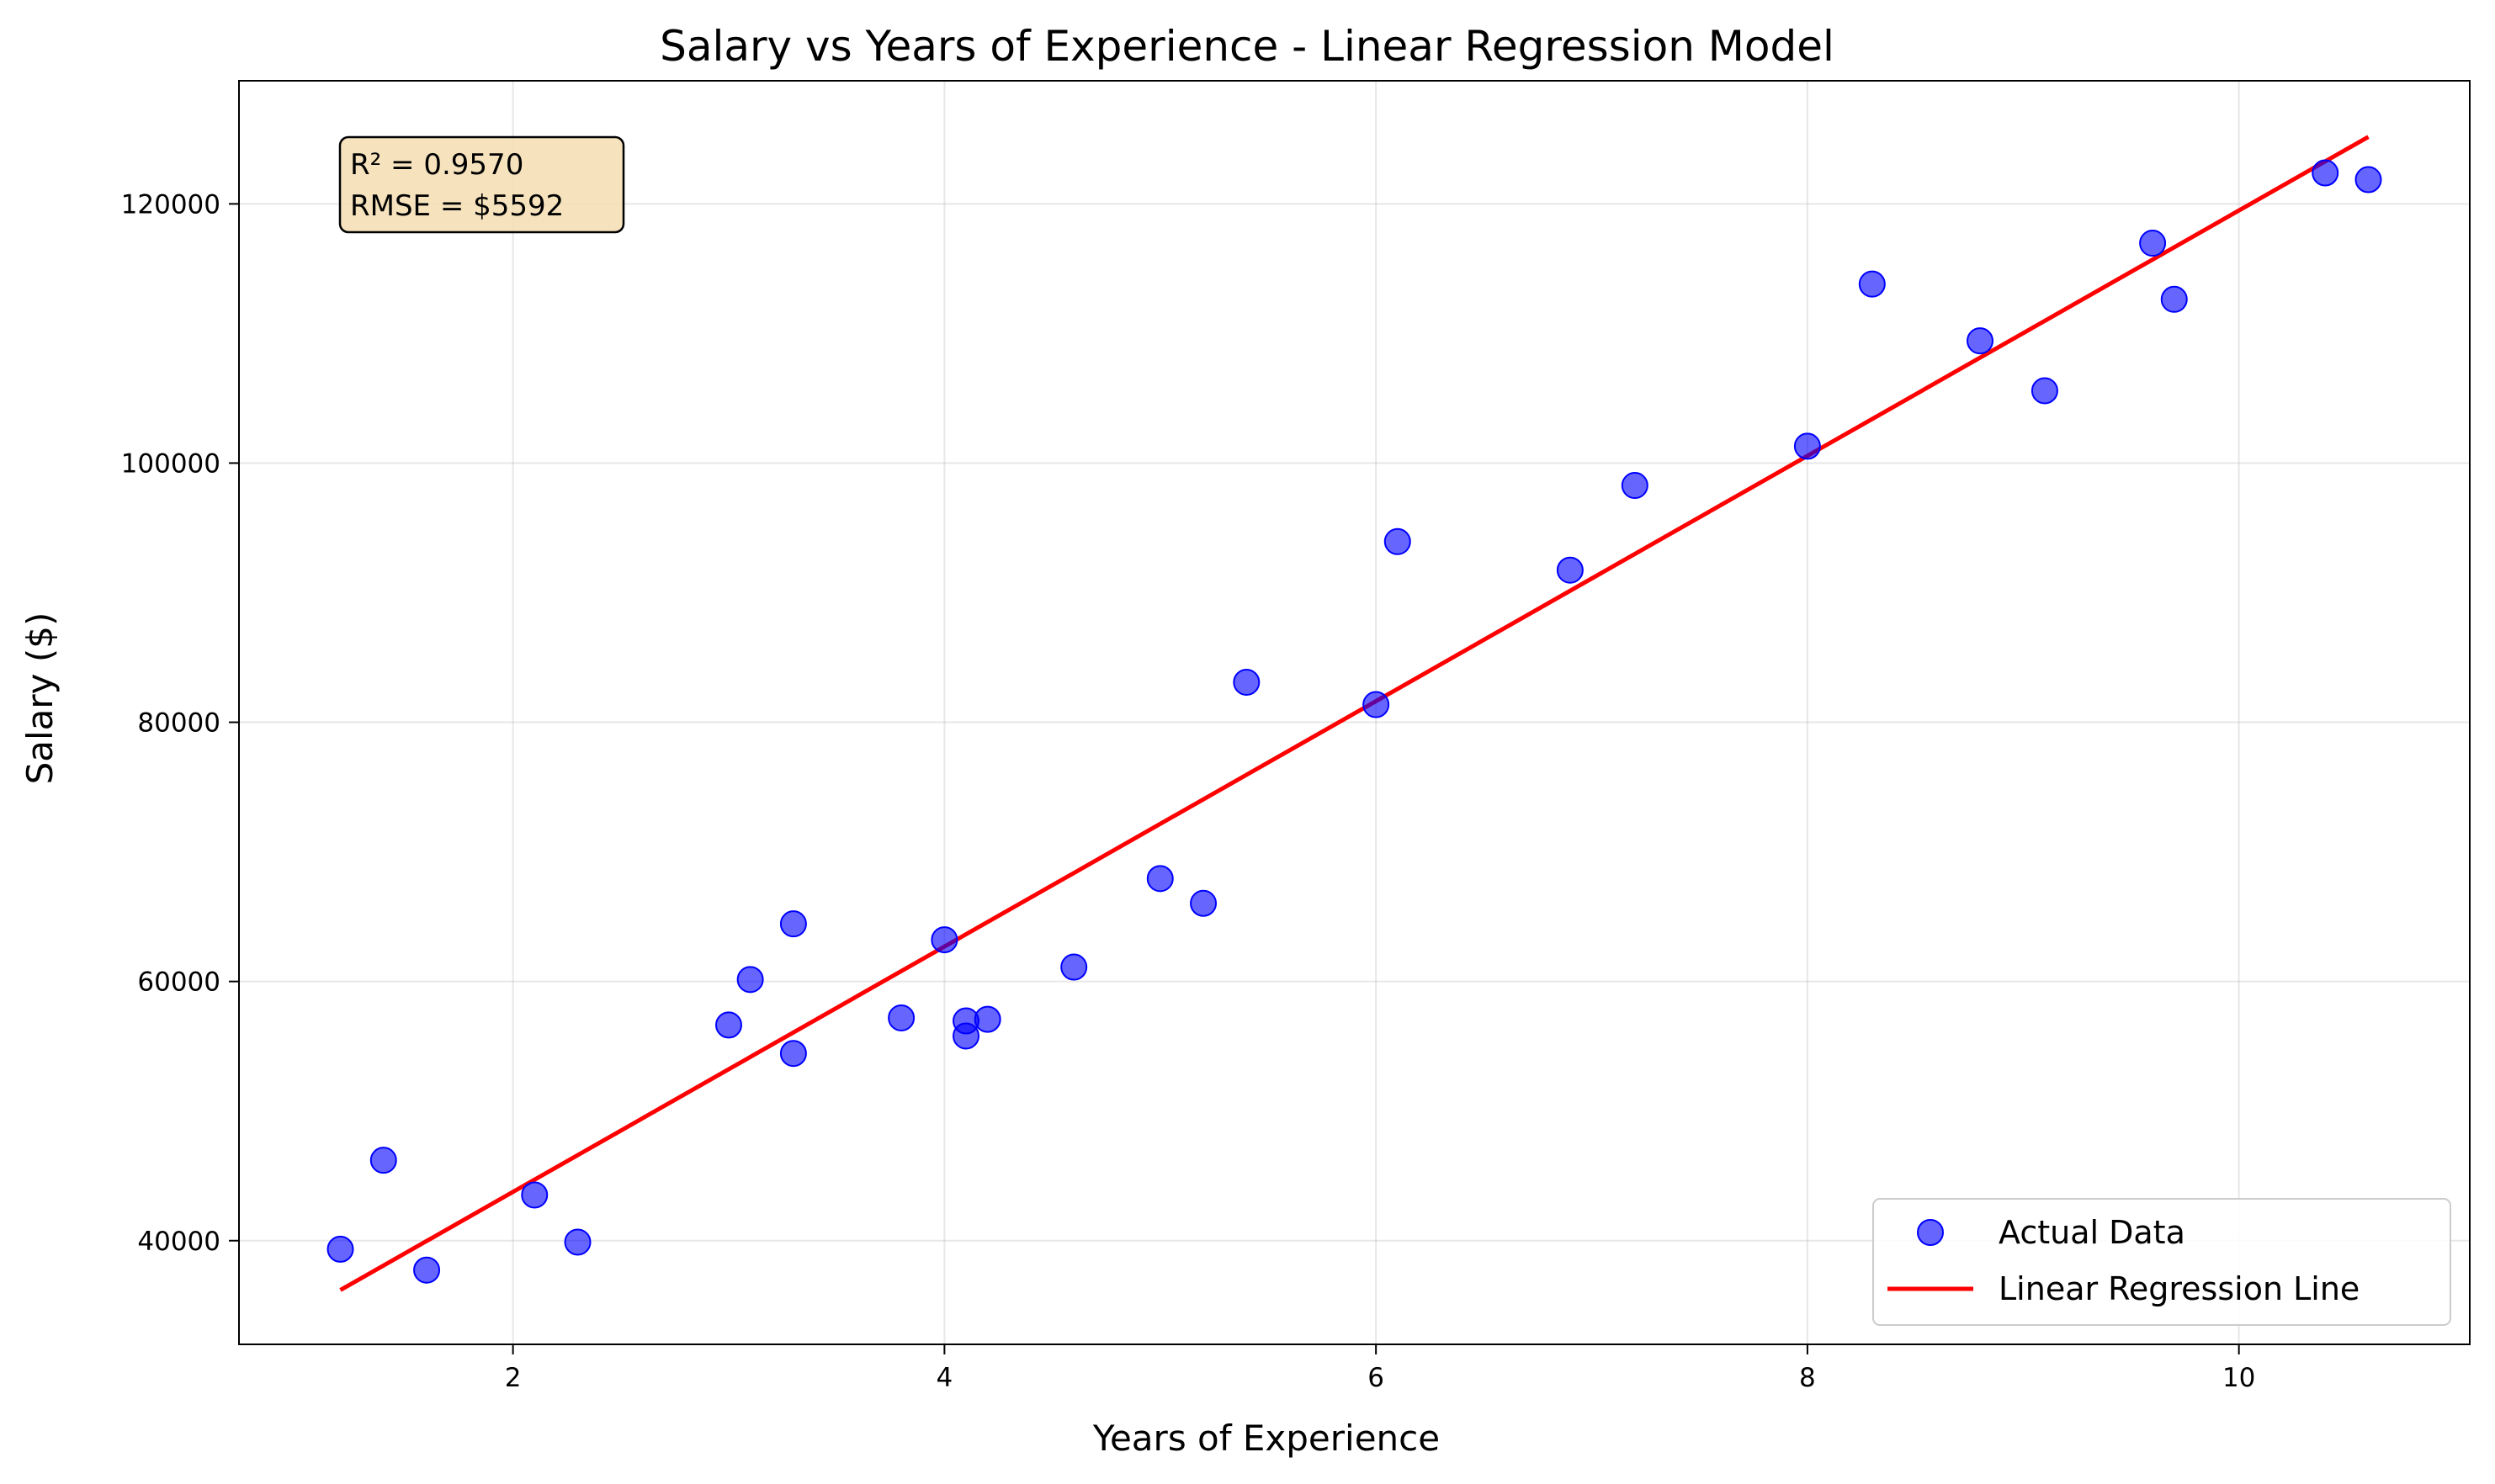 Image resolution: width=2495 pixels, height=1484 pixels. I want to click on y-tick-label: 60000, so click(178, 982).